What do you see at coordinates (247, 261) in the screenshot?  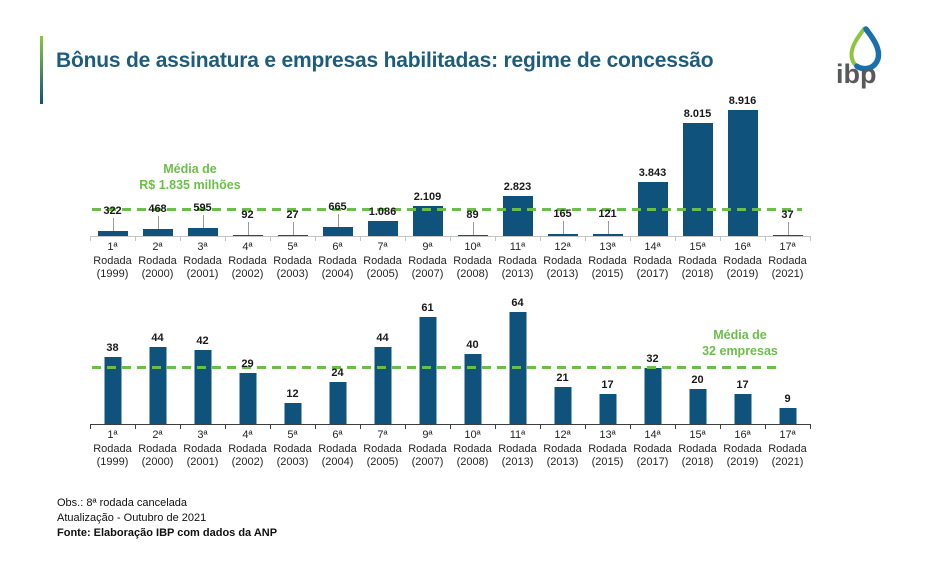 I see `axis-category-label: 4ª Rodada (2002)` at bounding box center [247, 261].